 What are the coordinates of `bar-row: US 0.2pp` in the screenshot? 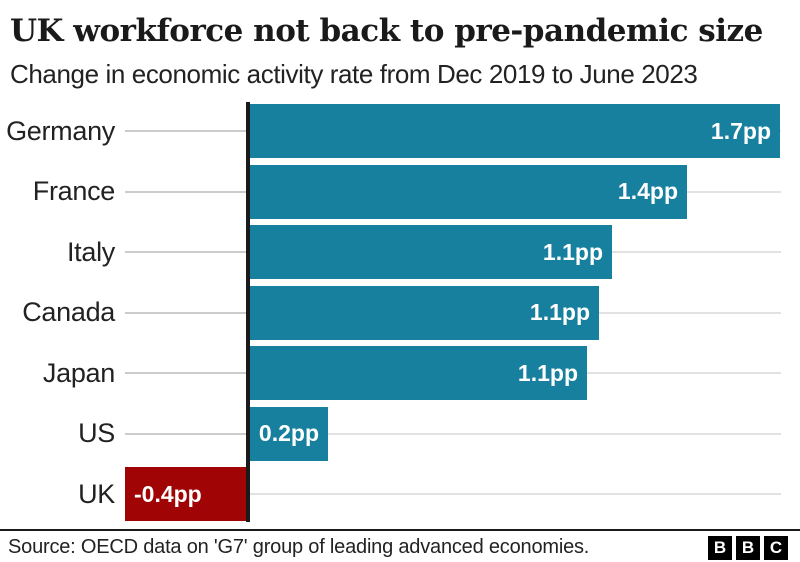 It's located at (400, 433).